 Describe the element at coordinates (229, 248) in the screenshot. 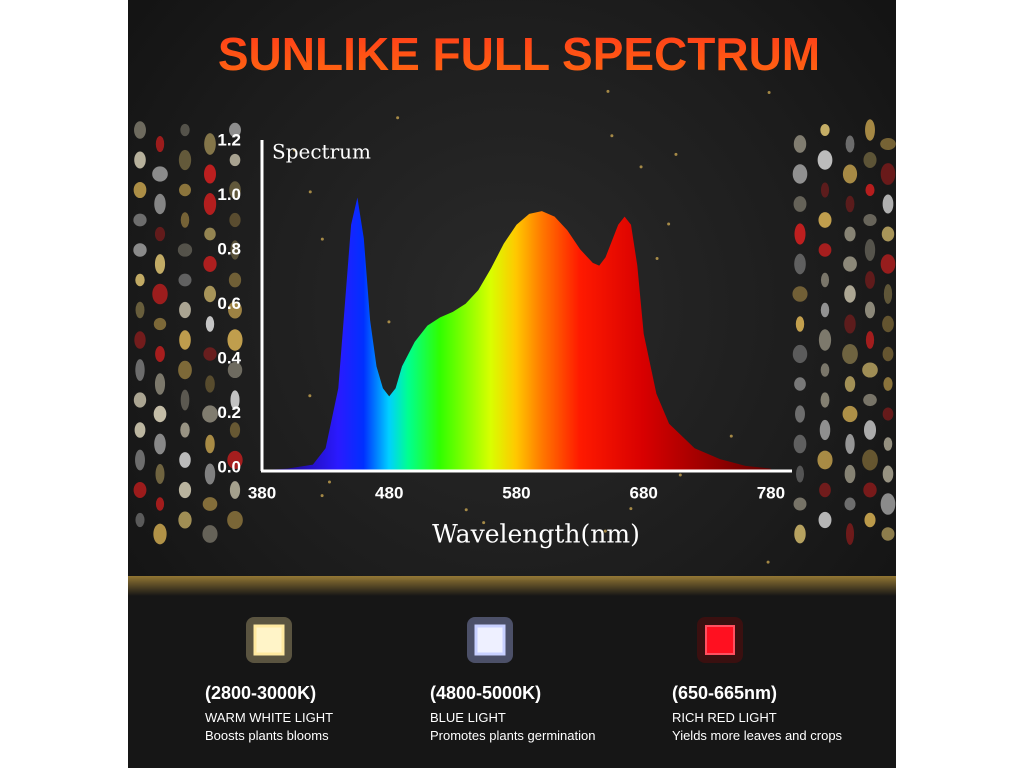

I see `y-tick-label: 0.8` at that location.